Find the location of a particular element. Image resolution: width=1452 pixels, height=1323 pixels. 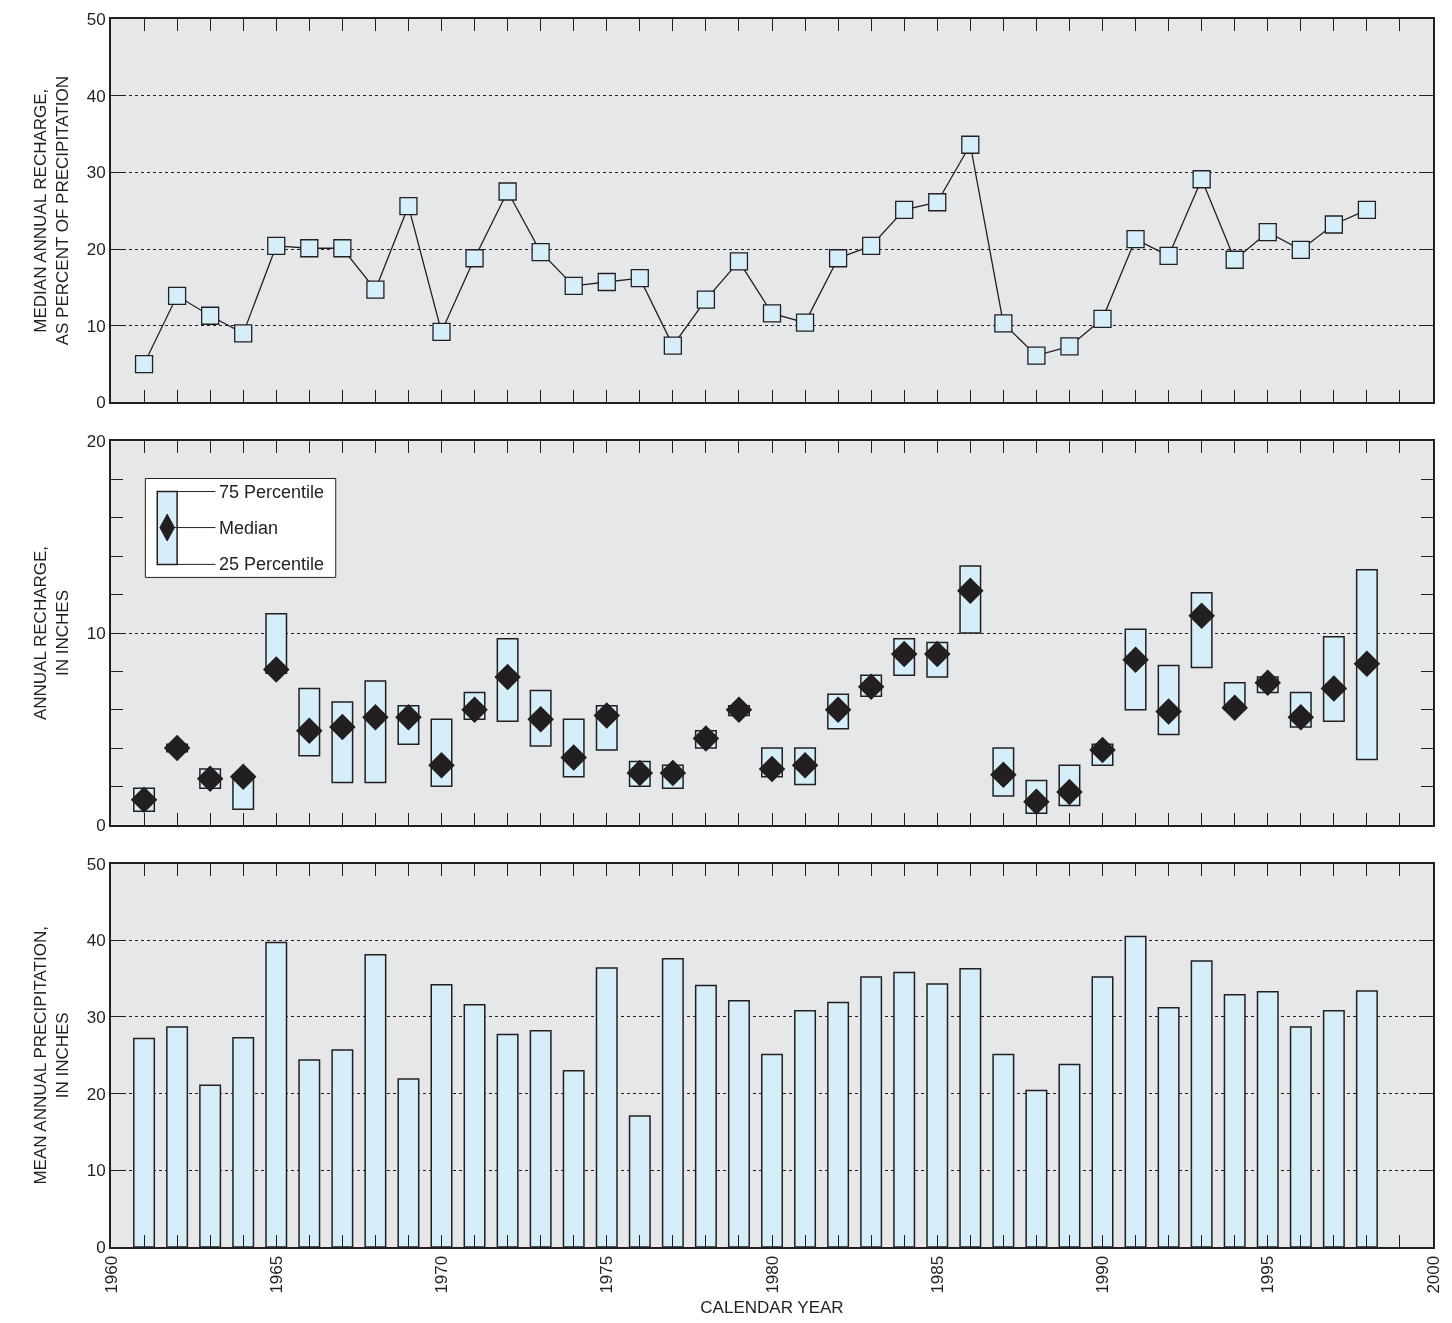

x-tick-label: 1990 is located at coordinates (1103, 1274).